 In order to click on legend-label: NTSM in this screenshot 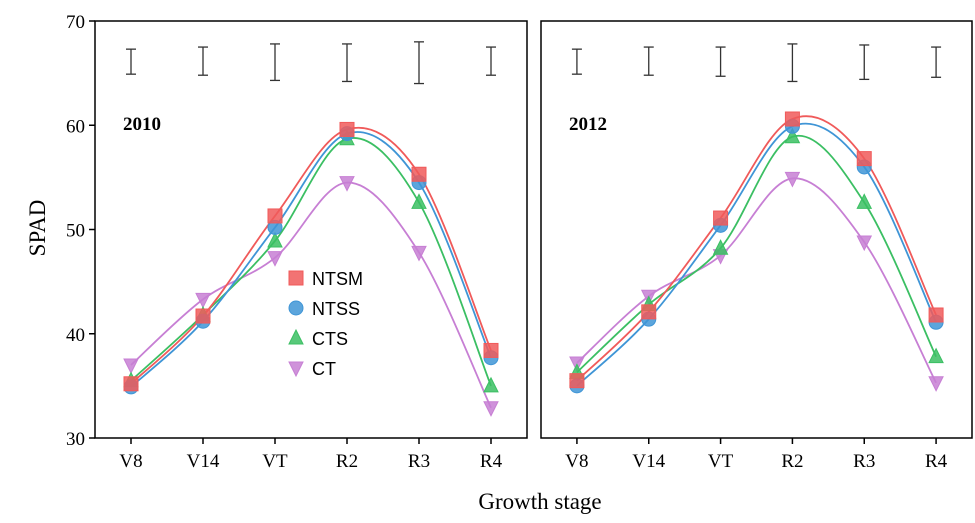, I will do `click(337, 279)`.